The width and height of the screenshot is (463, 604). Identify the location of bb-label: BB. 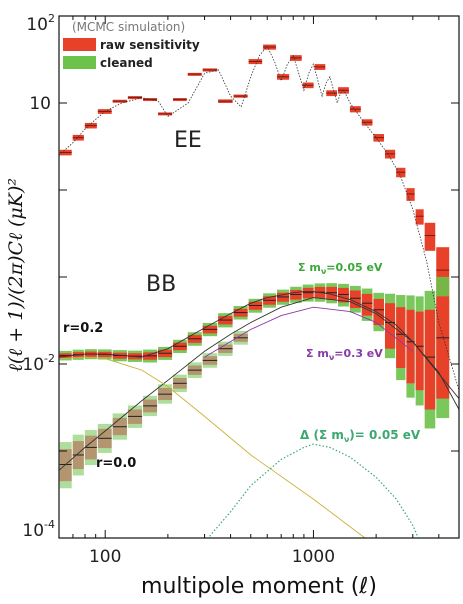
(161, 284).